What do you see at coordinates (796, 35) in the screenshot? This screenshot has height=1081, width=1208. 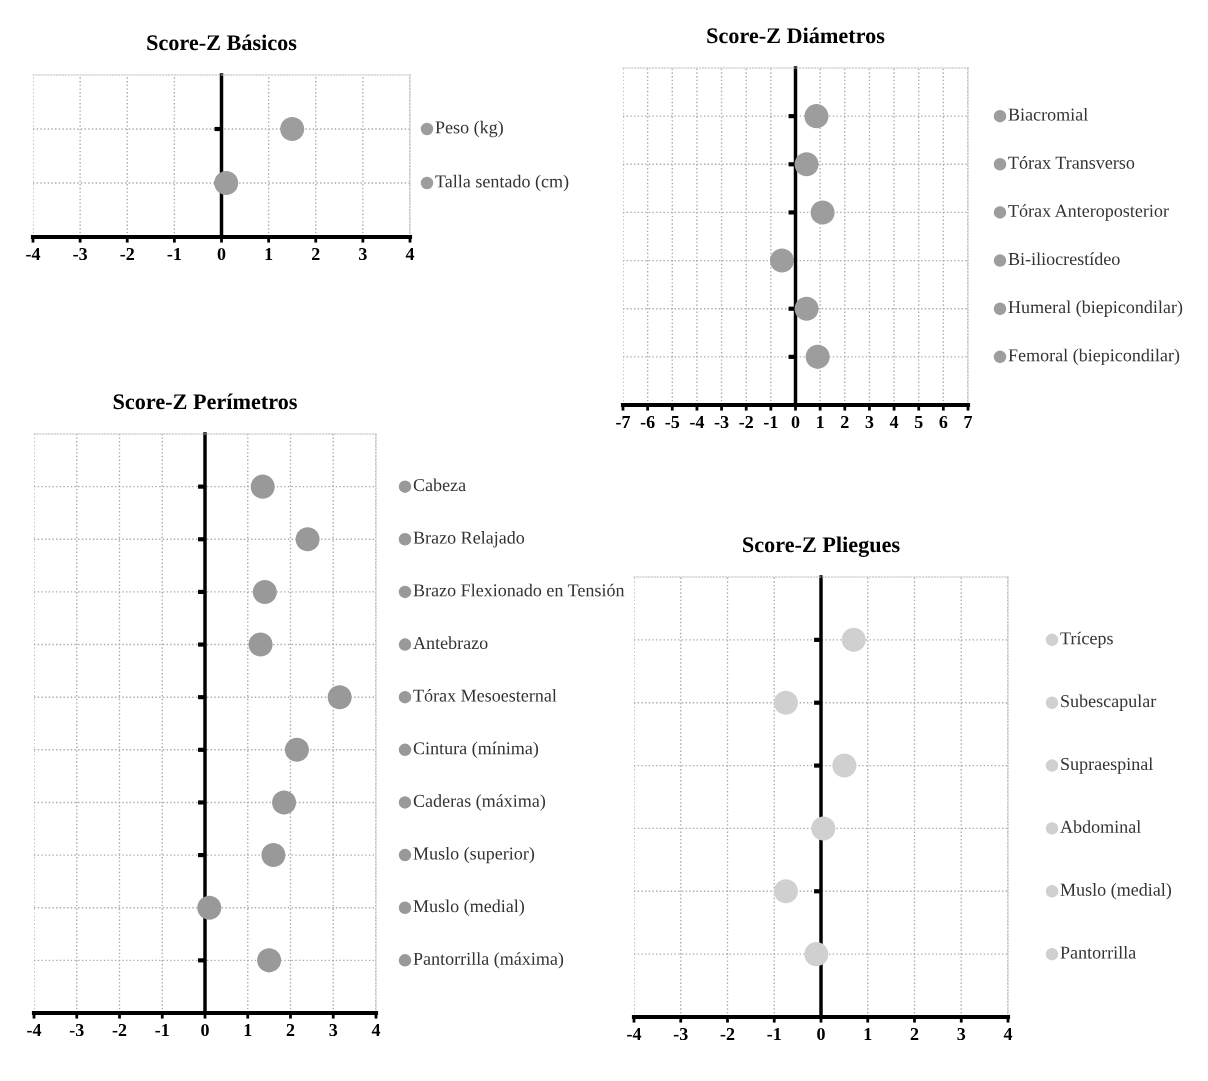 I see `chart-title: Score-Z Diámetros` at bounding box center [796, 35].